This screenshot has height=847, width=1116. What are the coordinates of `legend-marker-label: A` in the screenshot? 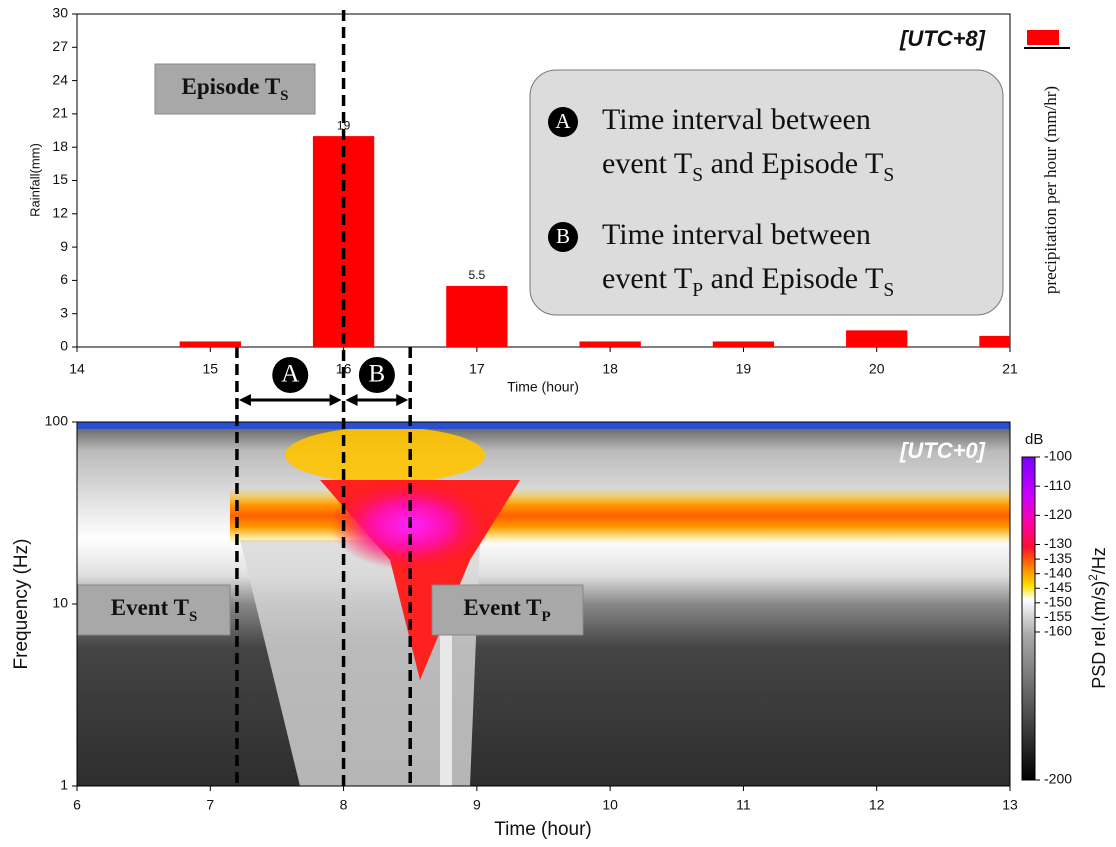 It's located at (563, 121).